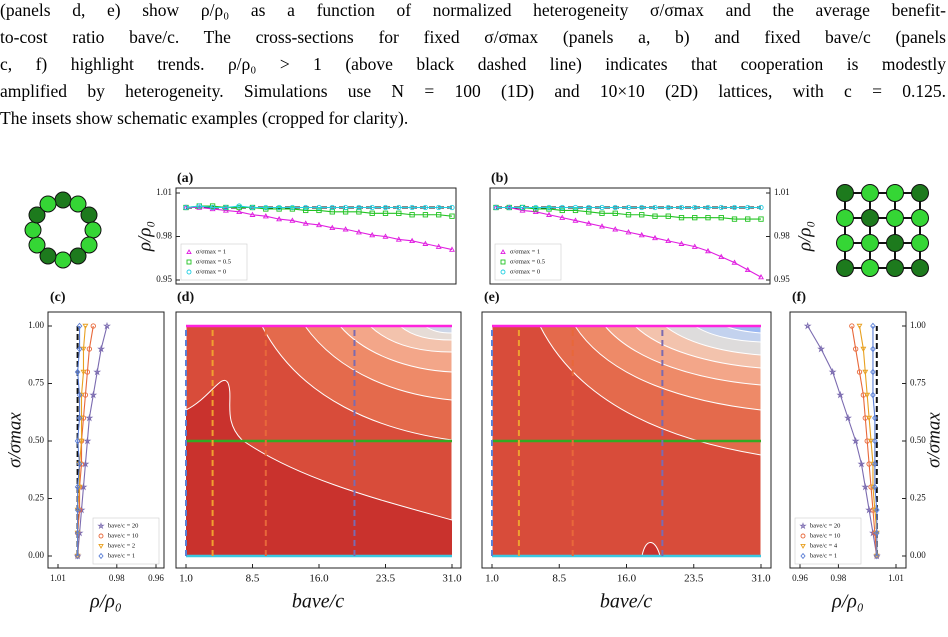 This screenshot has height=637, width=948. What do you see at coordinates (121, 545) in the screenshot?
I see `legend-label: bave/c = 2` at bounding box center [121, 545].